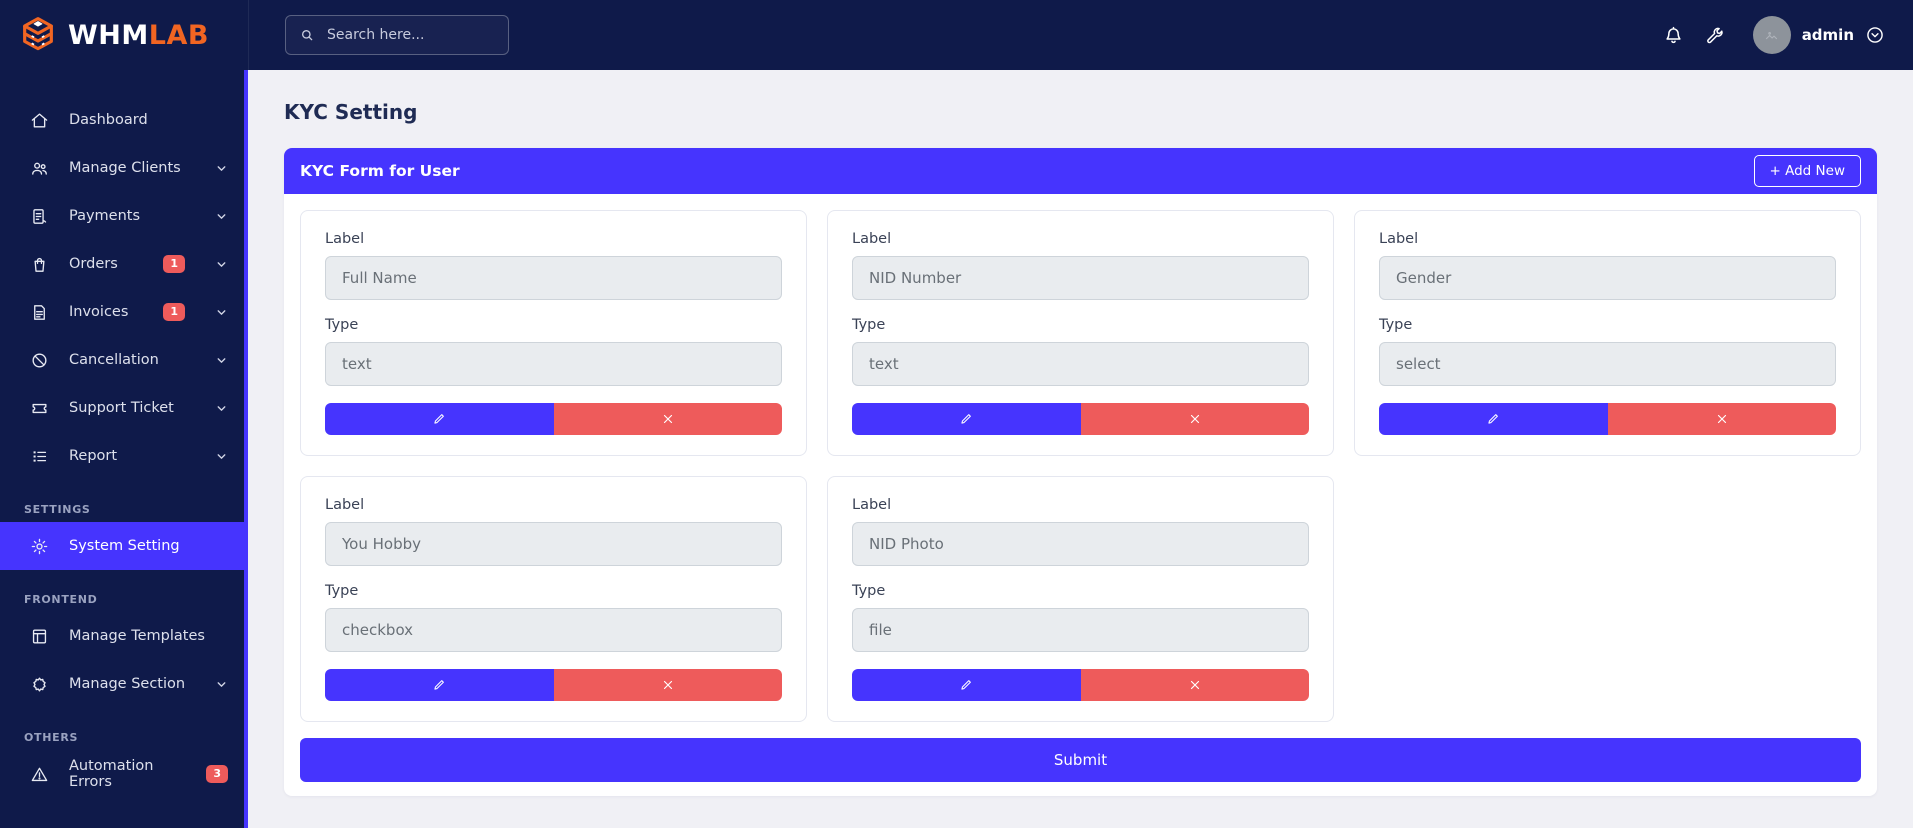 The image size is (1913, 828). I want to click on field-type-value: select, so click(1418, 364).